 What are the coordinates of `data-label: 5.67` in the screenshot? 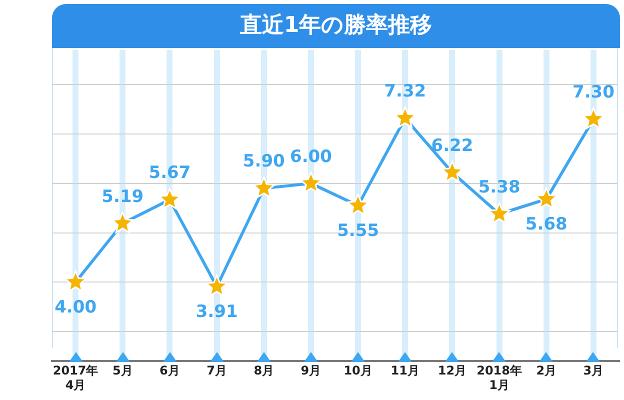 It's located at (169, 173).